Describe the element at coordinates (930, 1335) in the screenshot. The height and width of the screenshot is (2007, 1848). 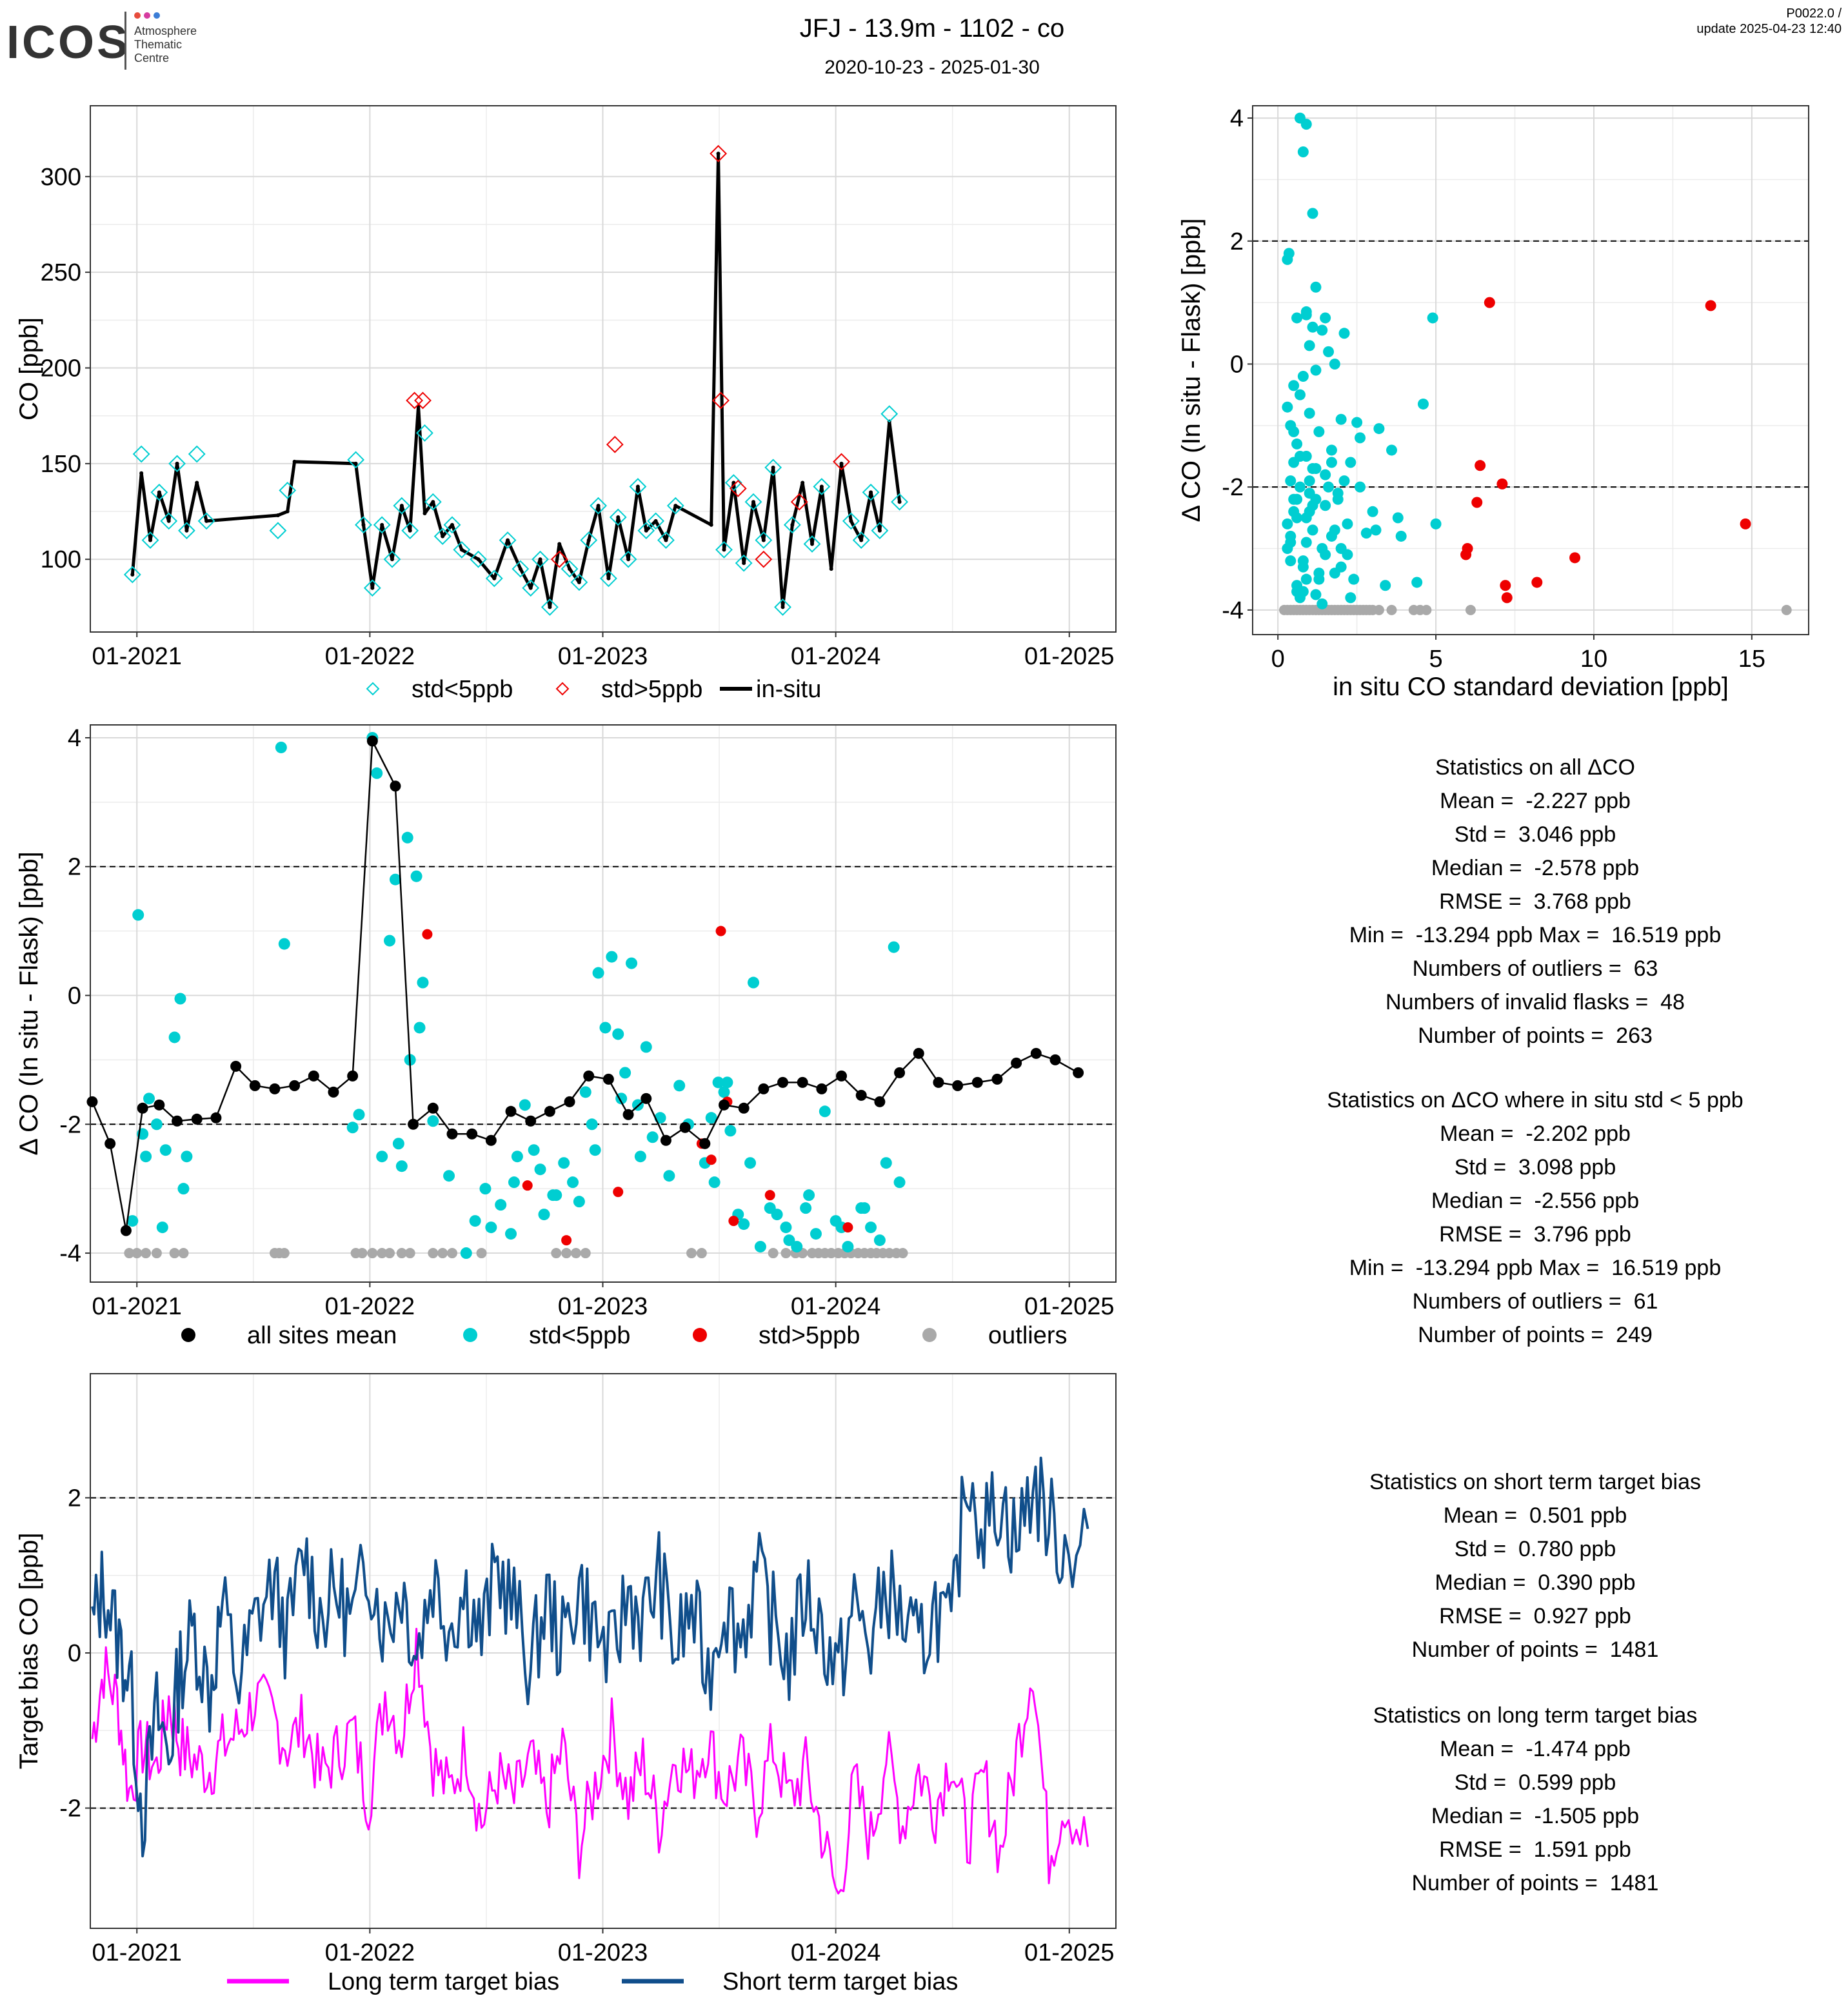
I see `legend-key-outliers` at that location.